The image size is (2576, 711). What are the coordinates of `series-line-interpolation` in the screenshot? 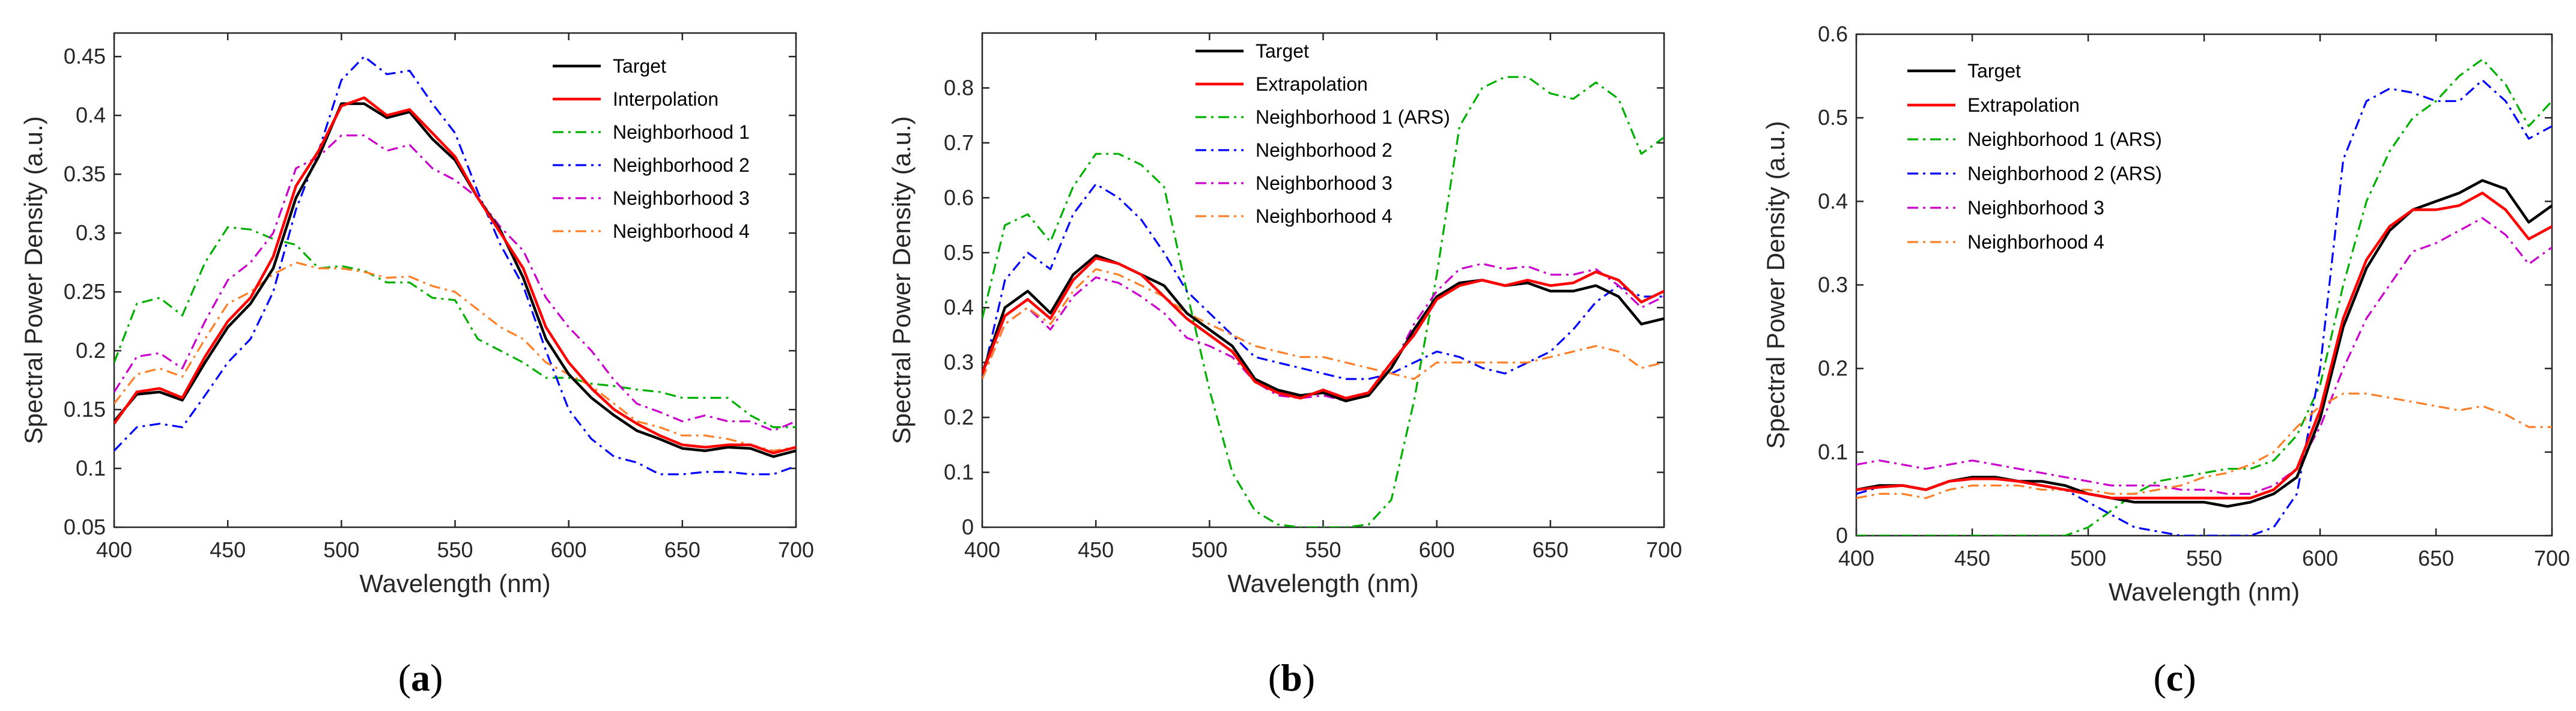 It's located at (455, 276).